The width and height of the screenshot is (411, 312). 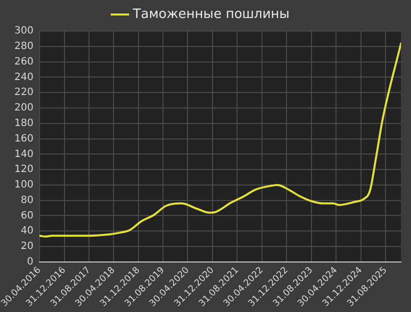 I want to click on y-tick-label: 80, so click(x=27, y=200).